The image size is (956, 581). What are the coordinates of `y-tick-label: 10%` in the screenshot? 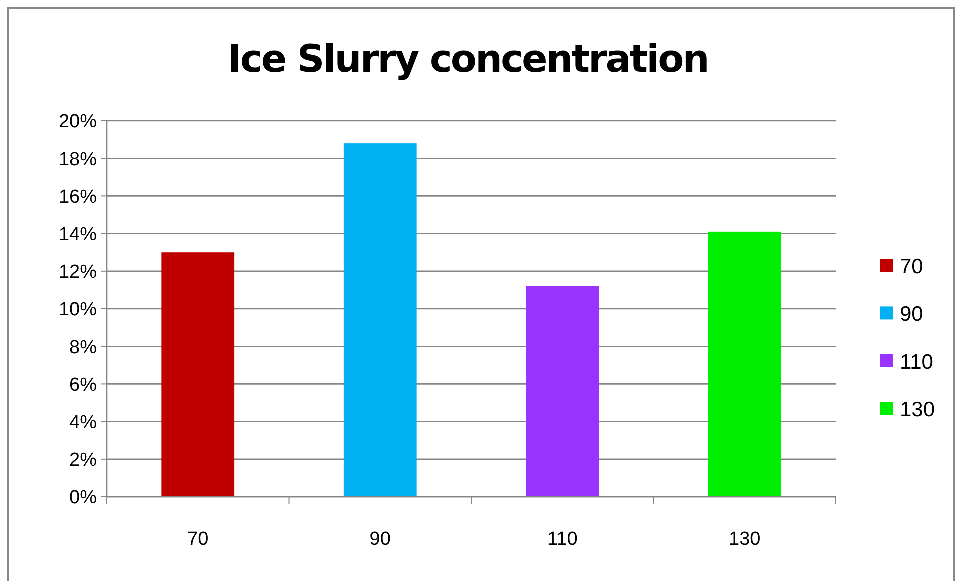 It's located at (78, 310).